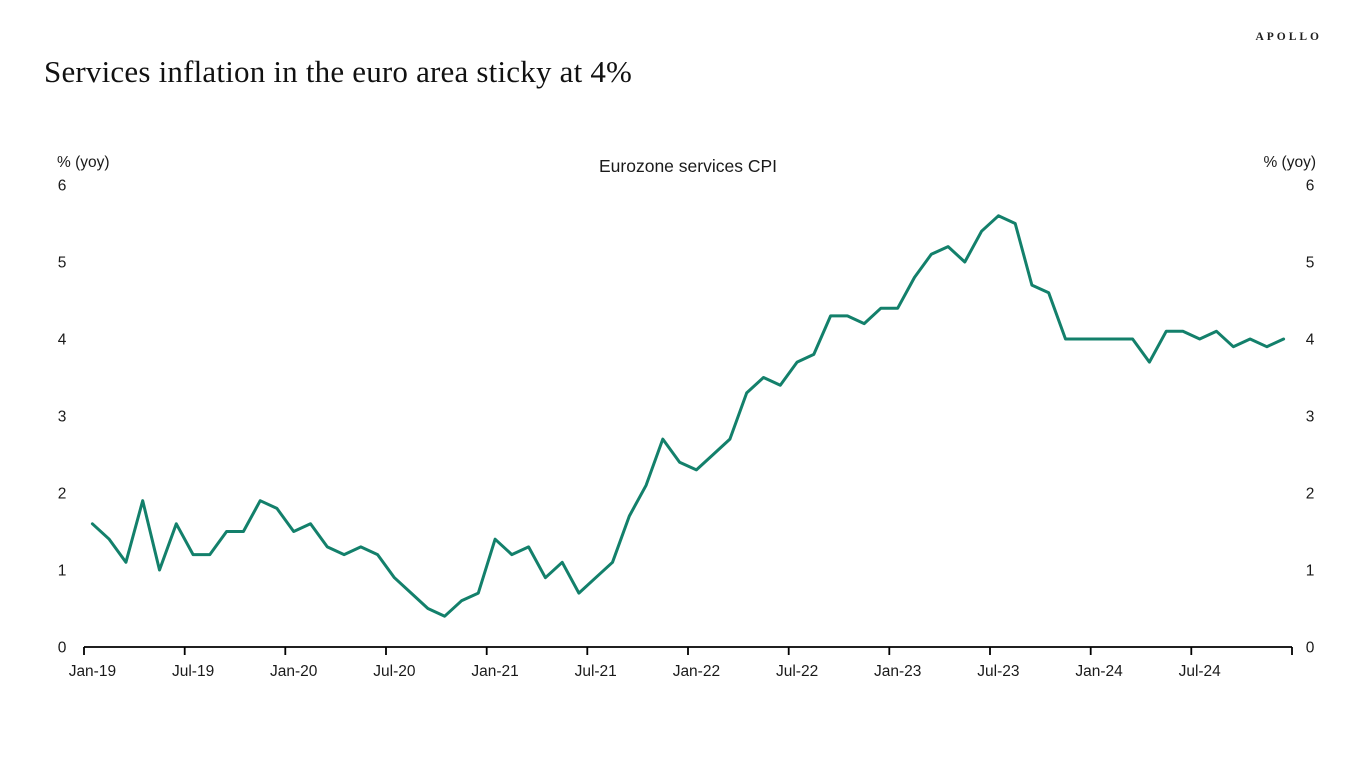  Describe the element at coordinates (62, 571) in the screenshot. I see `y-tick-label-left: 1` at that location.